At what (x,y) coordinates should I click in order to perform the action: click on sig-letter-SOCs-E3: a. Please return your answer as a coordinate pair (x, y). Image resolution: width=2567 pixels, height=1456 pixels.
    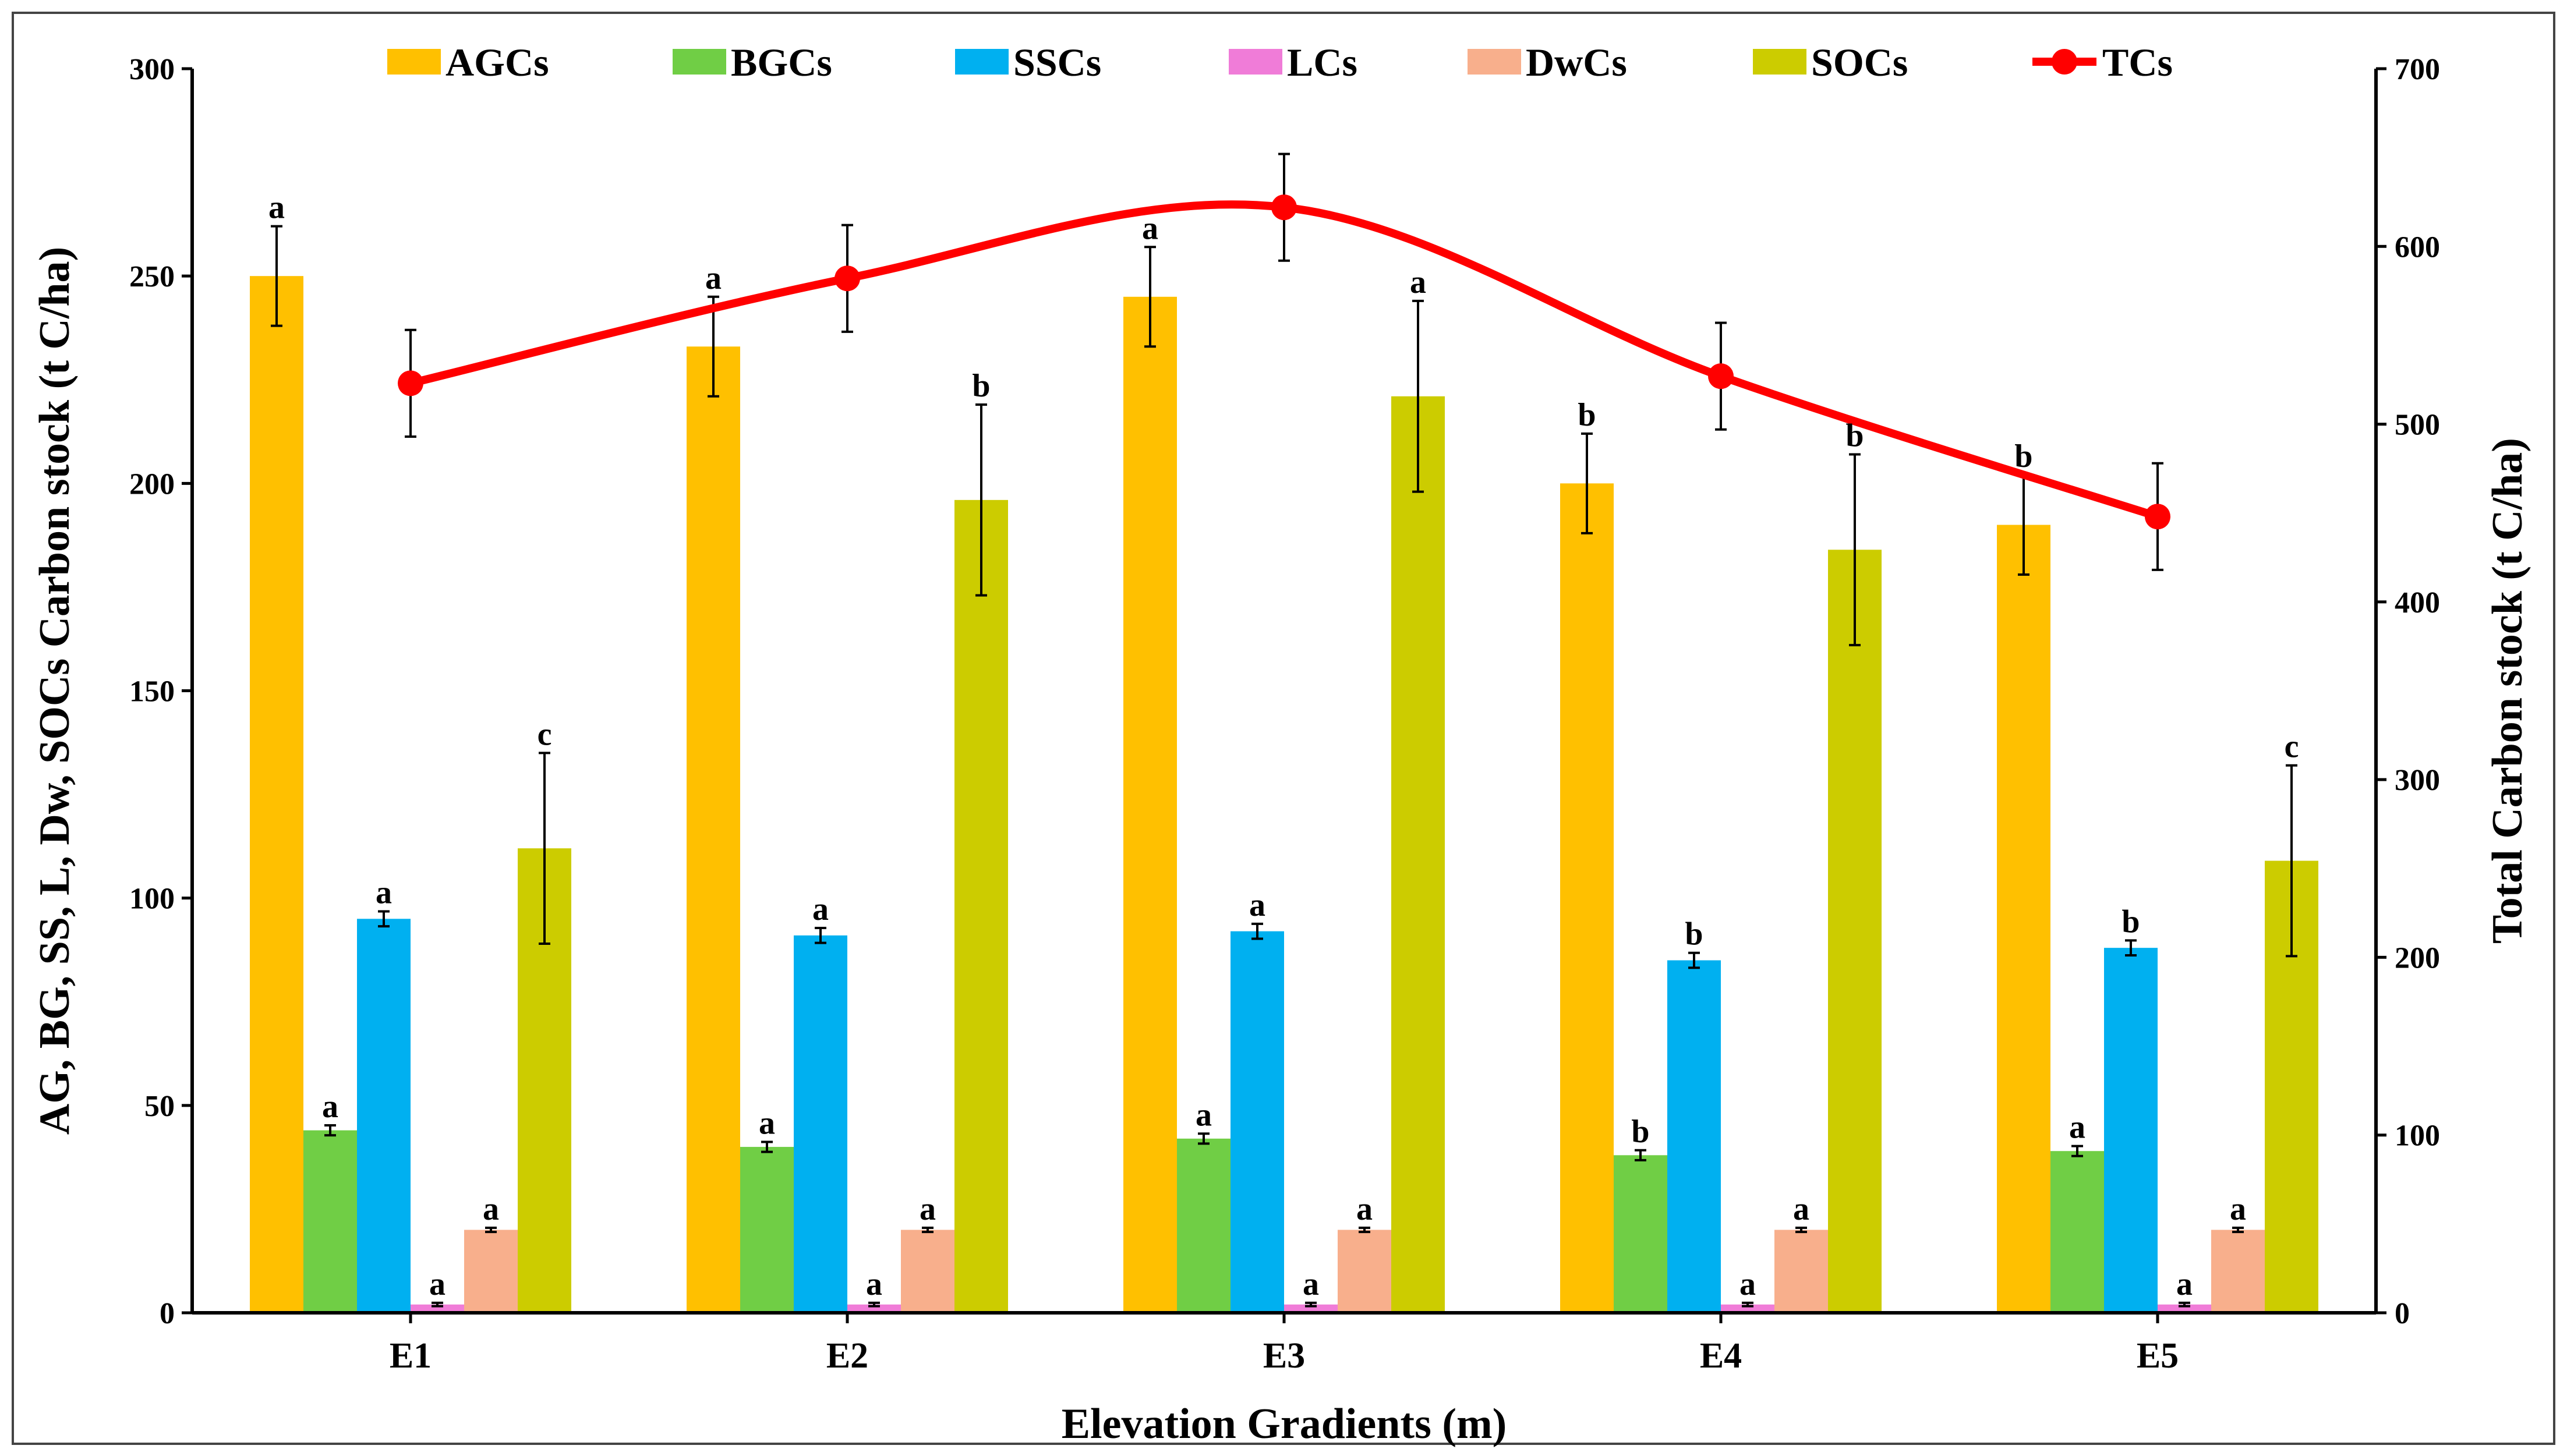
    Looking at the image, I should click on (1418, 282).